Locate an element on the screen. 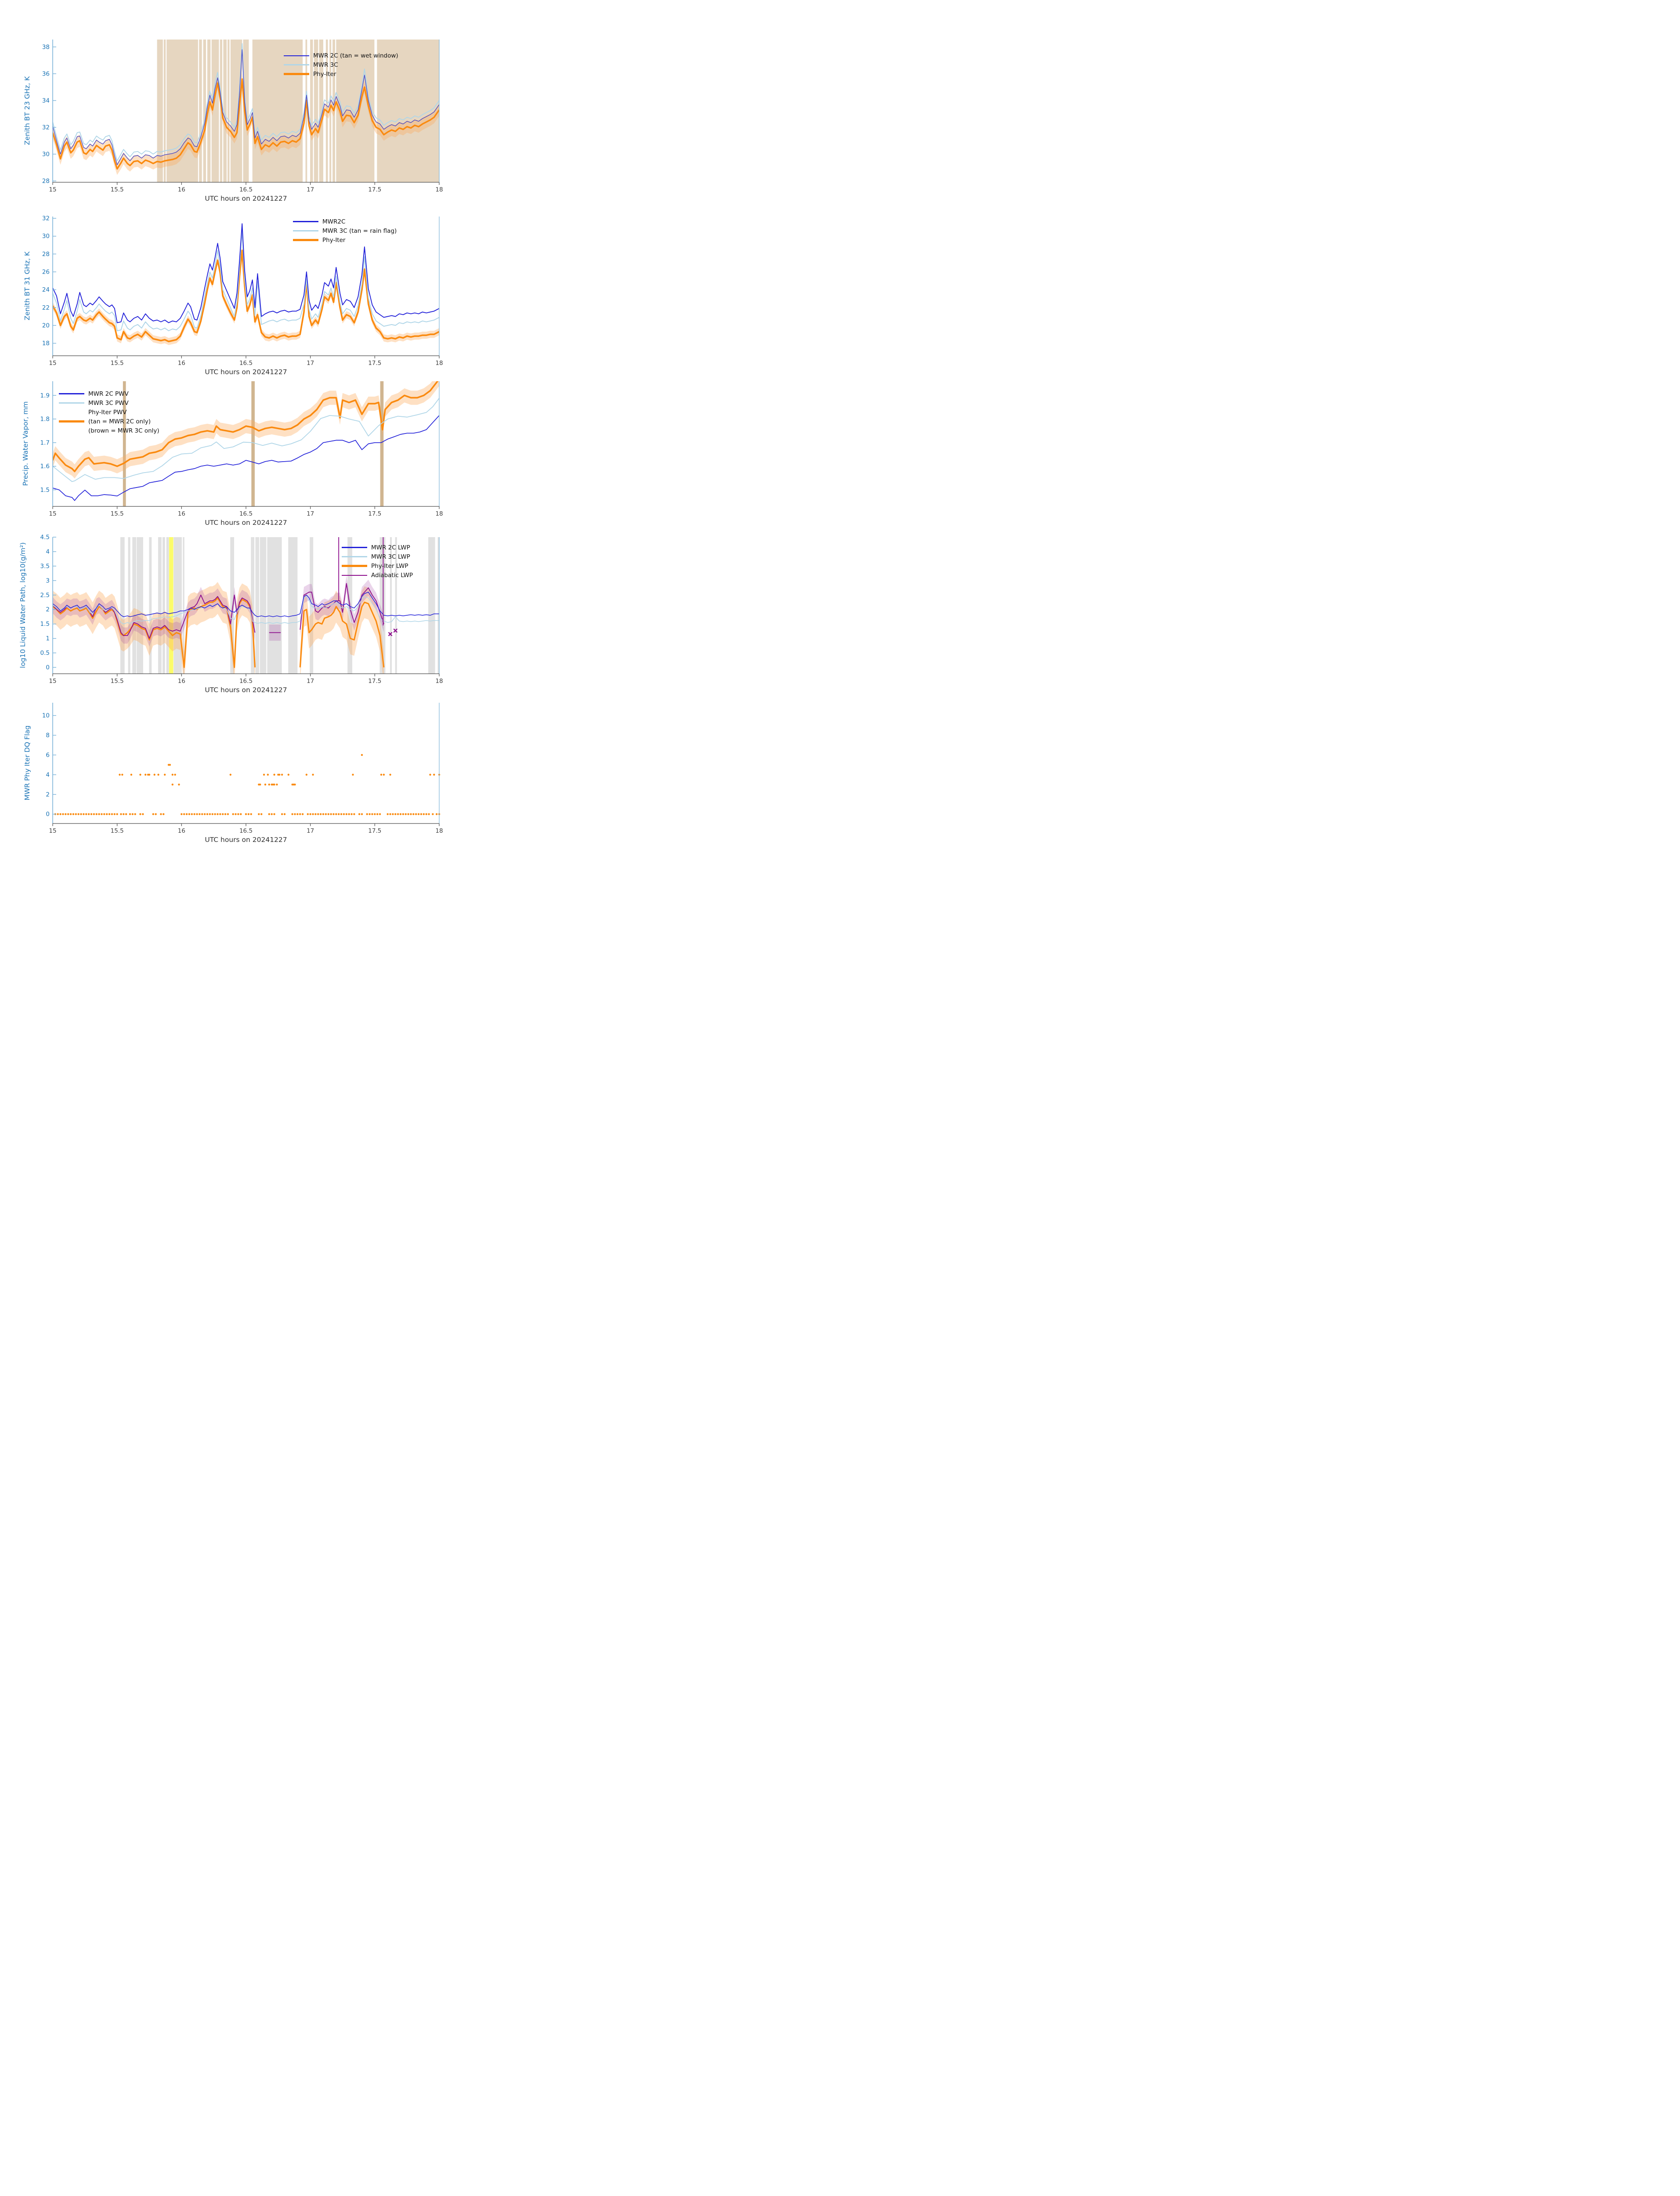 This screenshot has height=2196, width=1680. y-tick-label: 2.5 is located at coordinates (45, 595).